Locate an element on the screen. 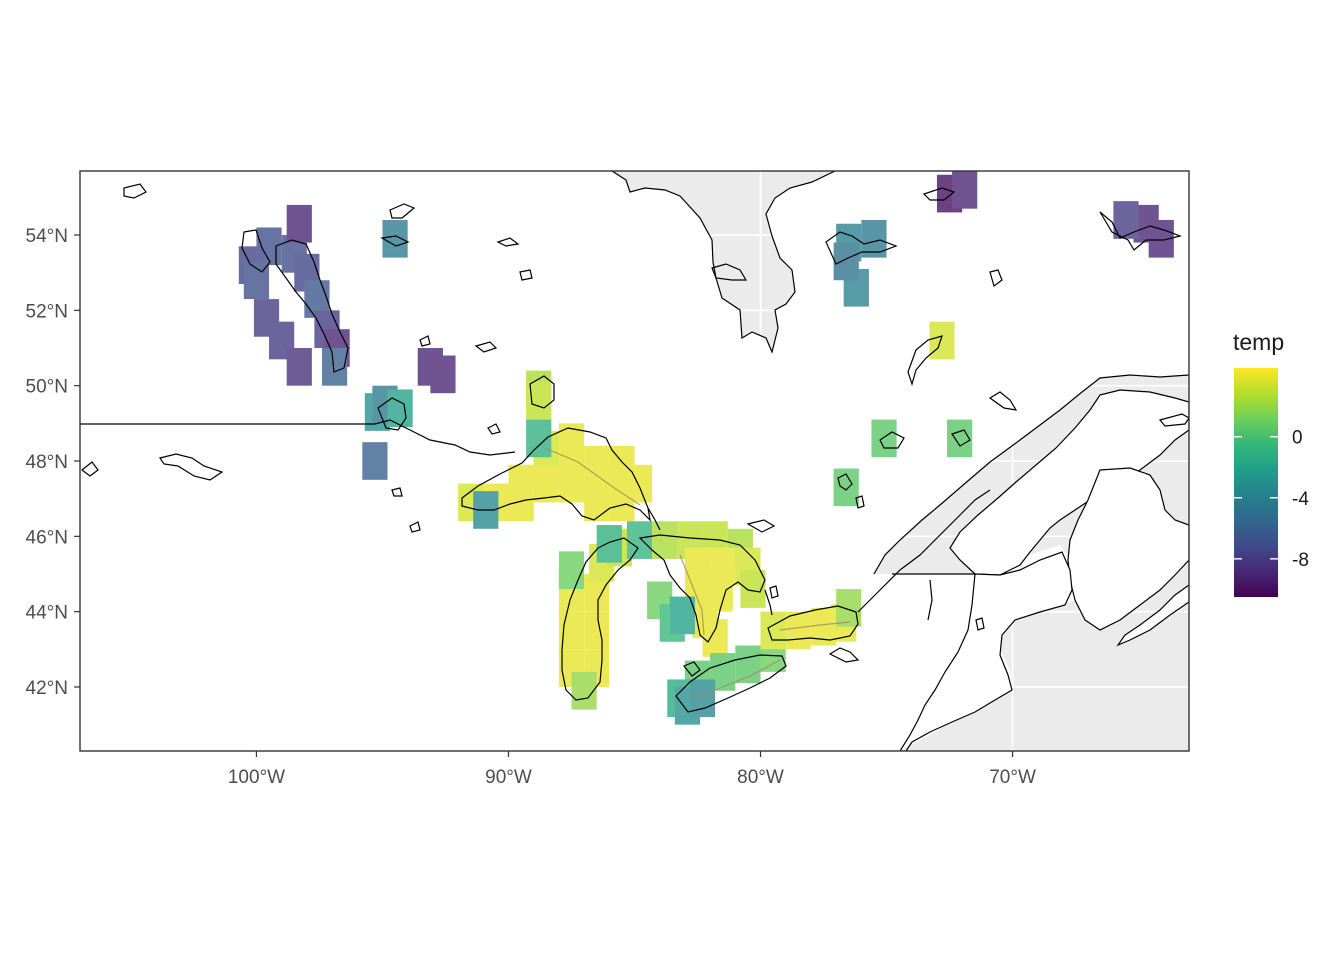 This screenshot has height=960, width=1344. lake-of-the-woods is located at coordinates (392, 414).